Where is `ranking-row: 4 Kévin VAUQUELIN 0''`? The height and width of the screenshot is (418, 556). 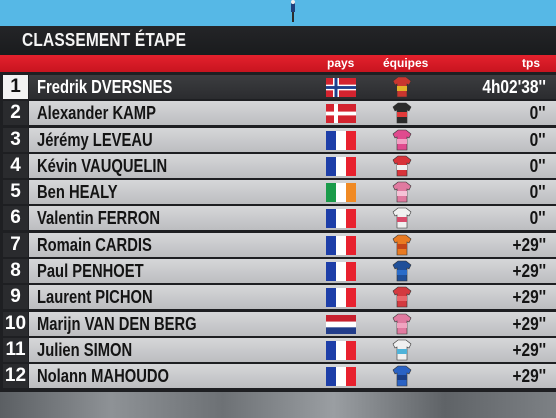
ranking-row: 4 Kévin VAUQUELIN 0'' is located at coordinates (278, 166).